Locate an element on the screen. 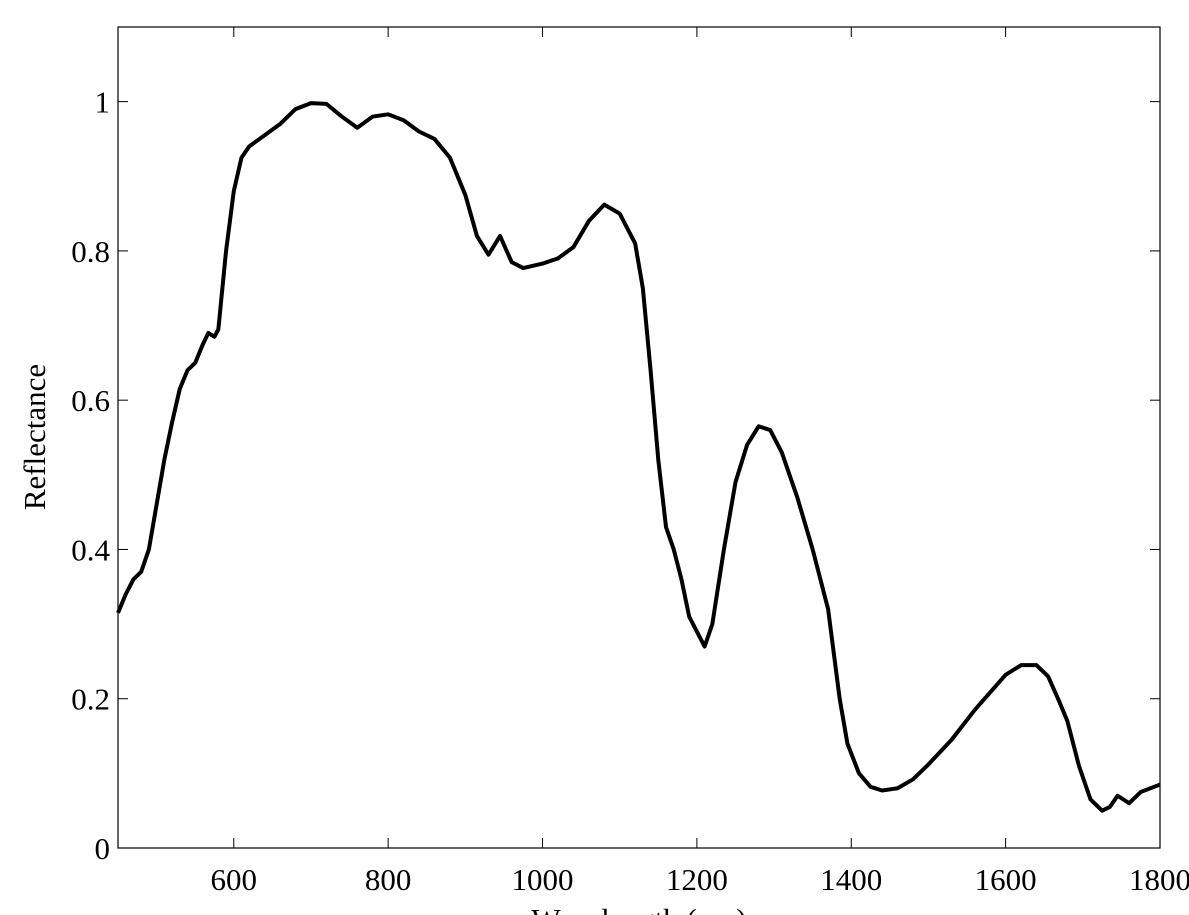  x-tick-label: 1400 is located at coordinates (851, 879).